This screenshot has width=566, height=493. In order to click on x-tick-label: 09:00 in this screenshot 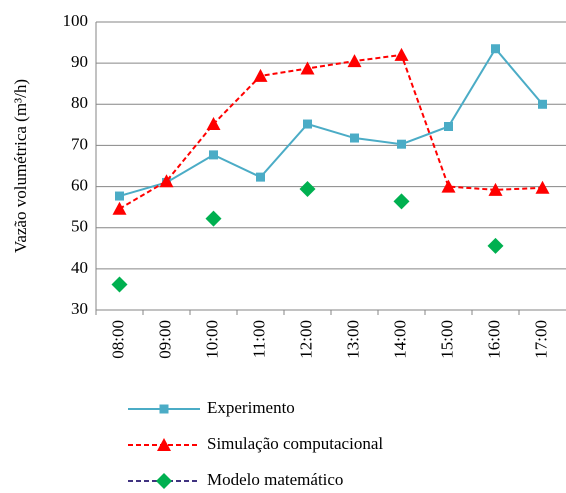, I will do `click(164, 339)`.